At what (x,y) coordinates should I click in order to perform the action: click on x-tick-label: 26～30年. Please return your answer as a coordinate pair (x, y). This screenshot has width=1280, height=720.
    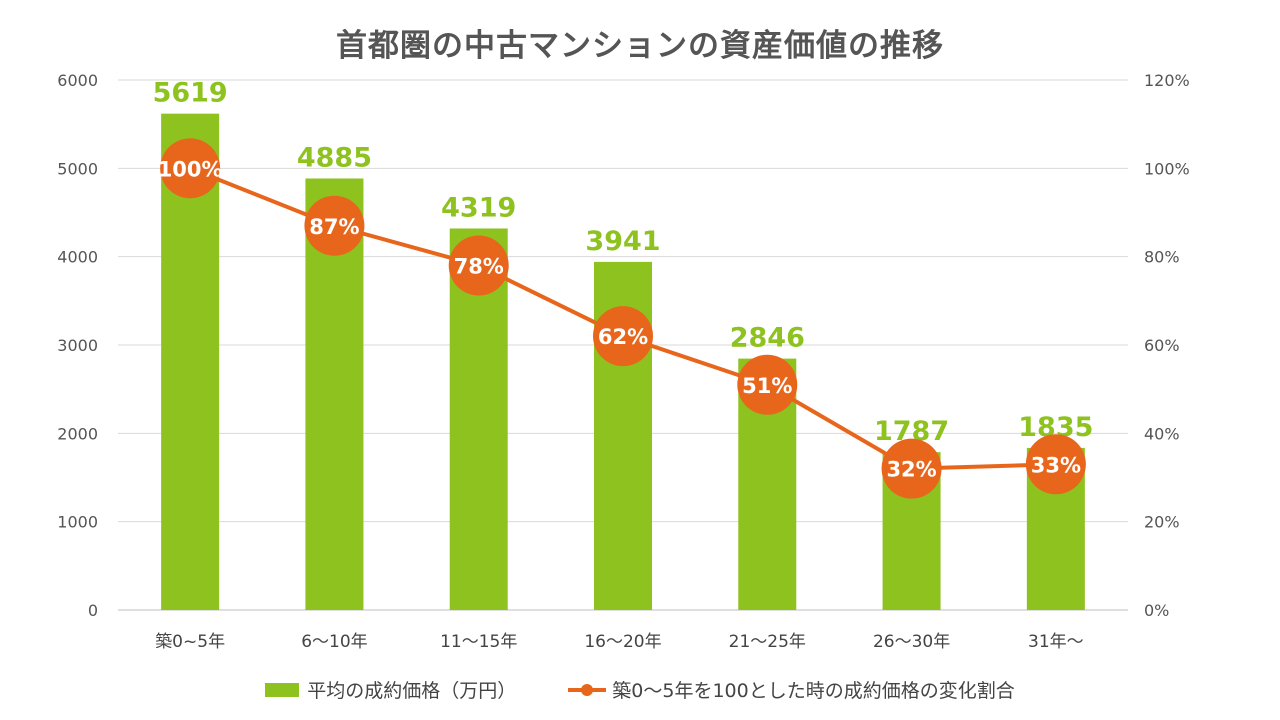
    Looking at the image, I should click on (911, 642).